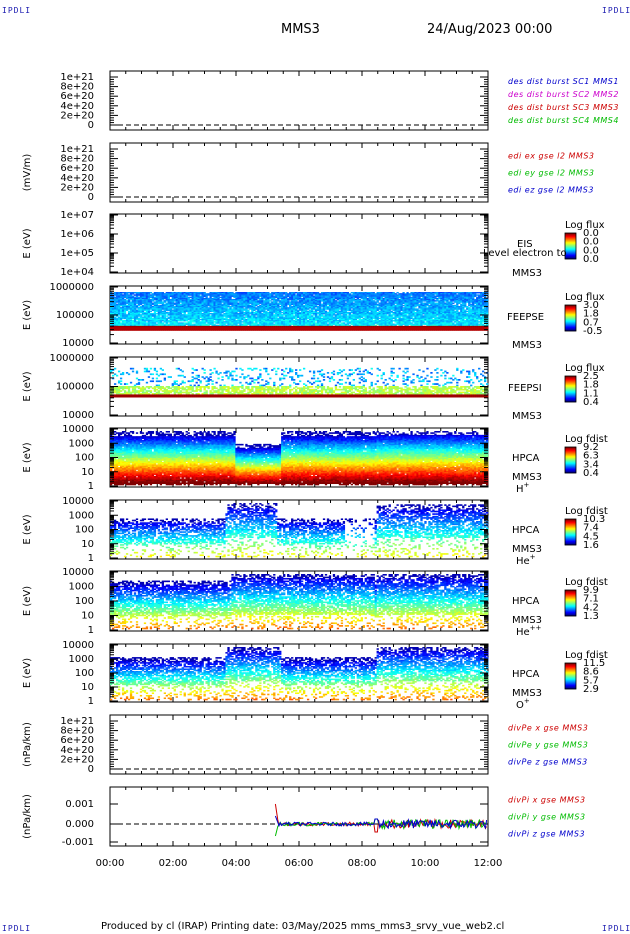  Describe the element at coordinates (563, 94) in the screenshot. I see `p1-legend-item: des dist burst SC2 MMS2` at that location.